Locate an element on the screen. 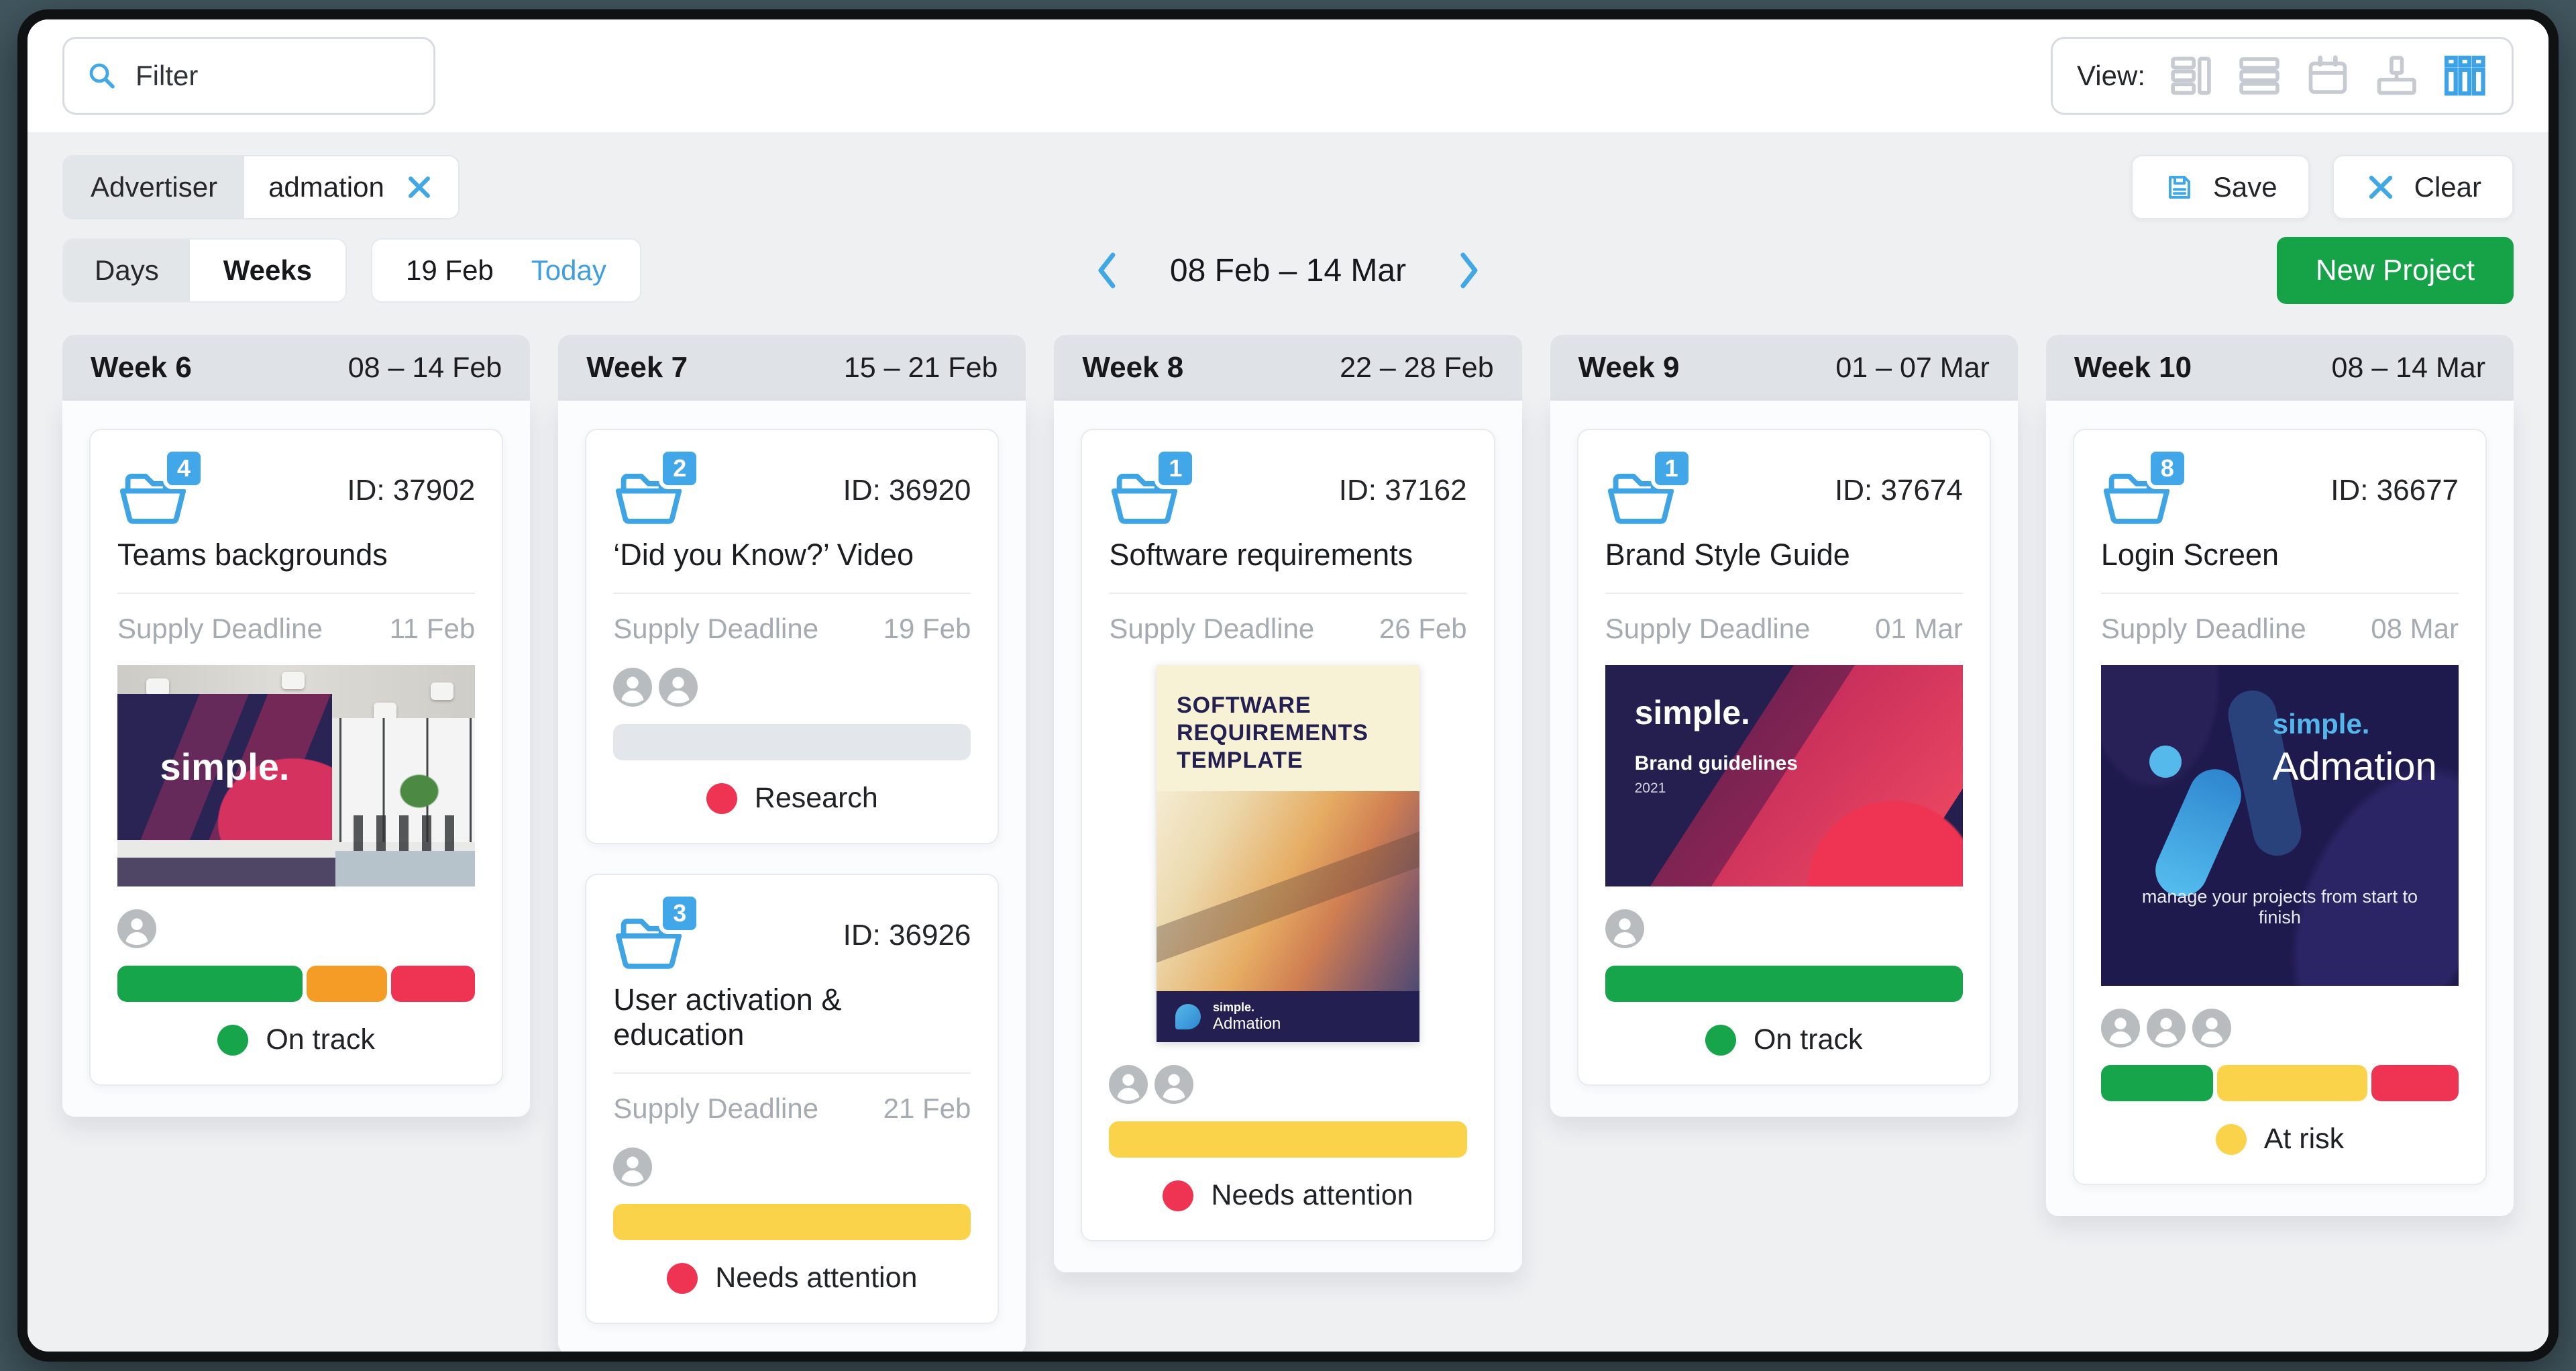 Image resolution: width=2576 pixels, height=1371 pixels. view-calendar-icon is located at coordinates (2328, 76).